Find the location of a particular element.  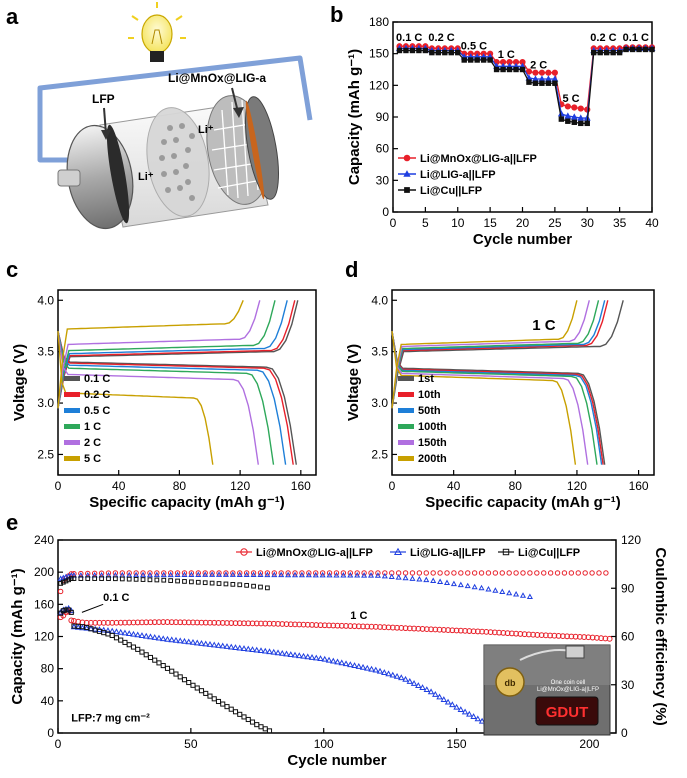

legend-label: Li@LIG-a||LFP is located at coordinates (458, 175).